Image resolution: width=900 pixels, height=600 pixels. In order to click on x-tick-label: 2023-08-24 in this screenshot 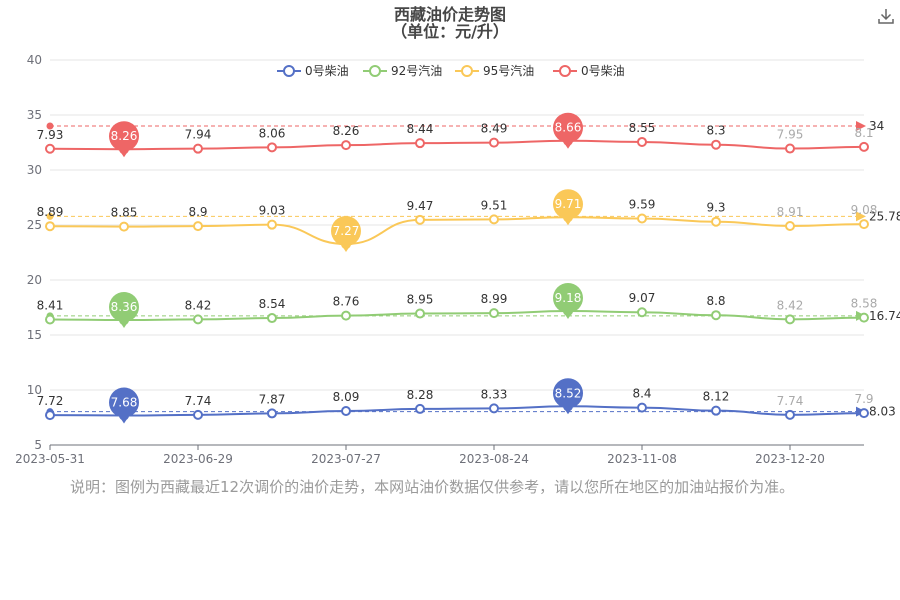, I will do `click(494, 459)`.